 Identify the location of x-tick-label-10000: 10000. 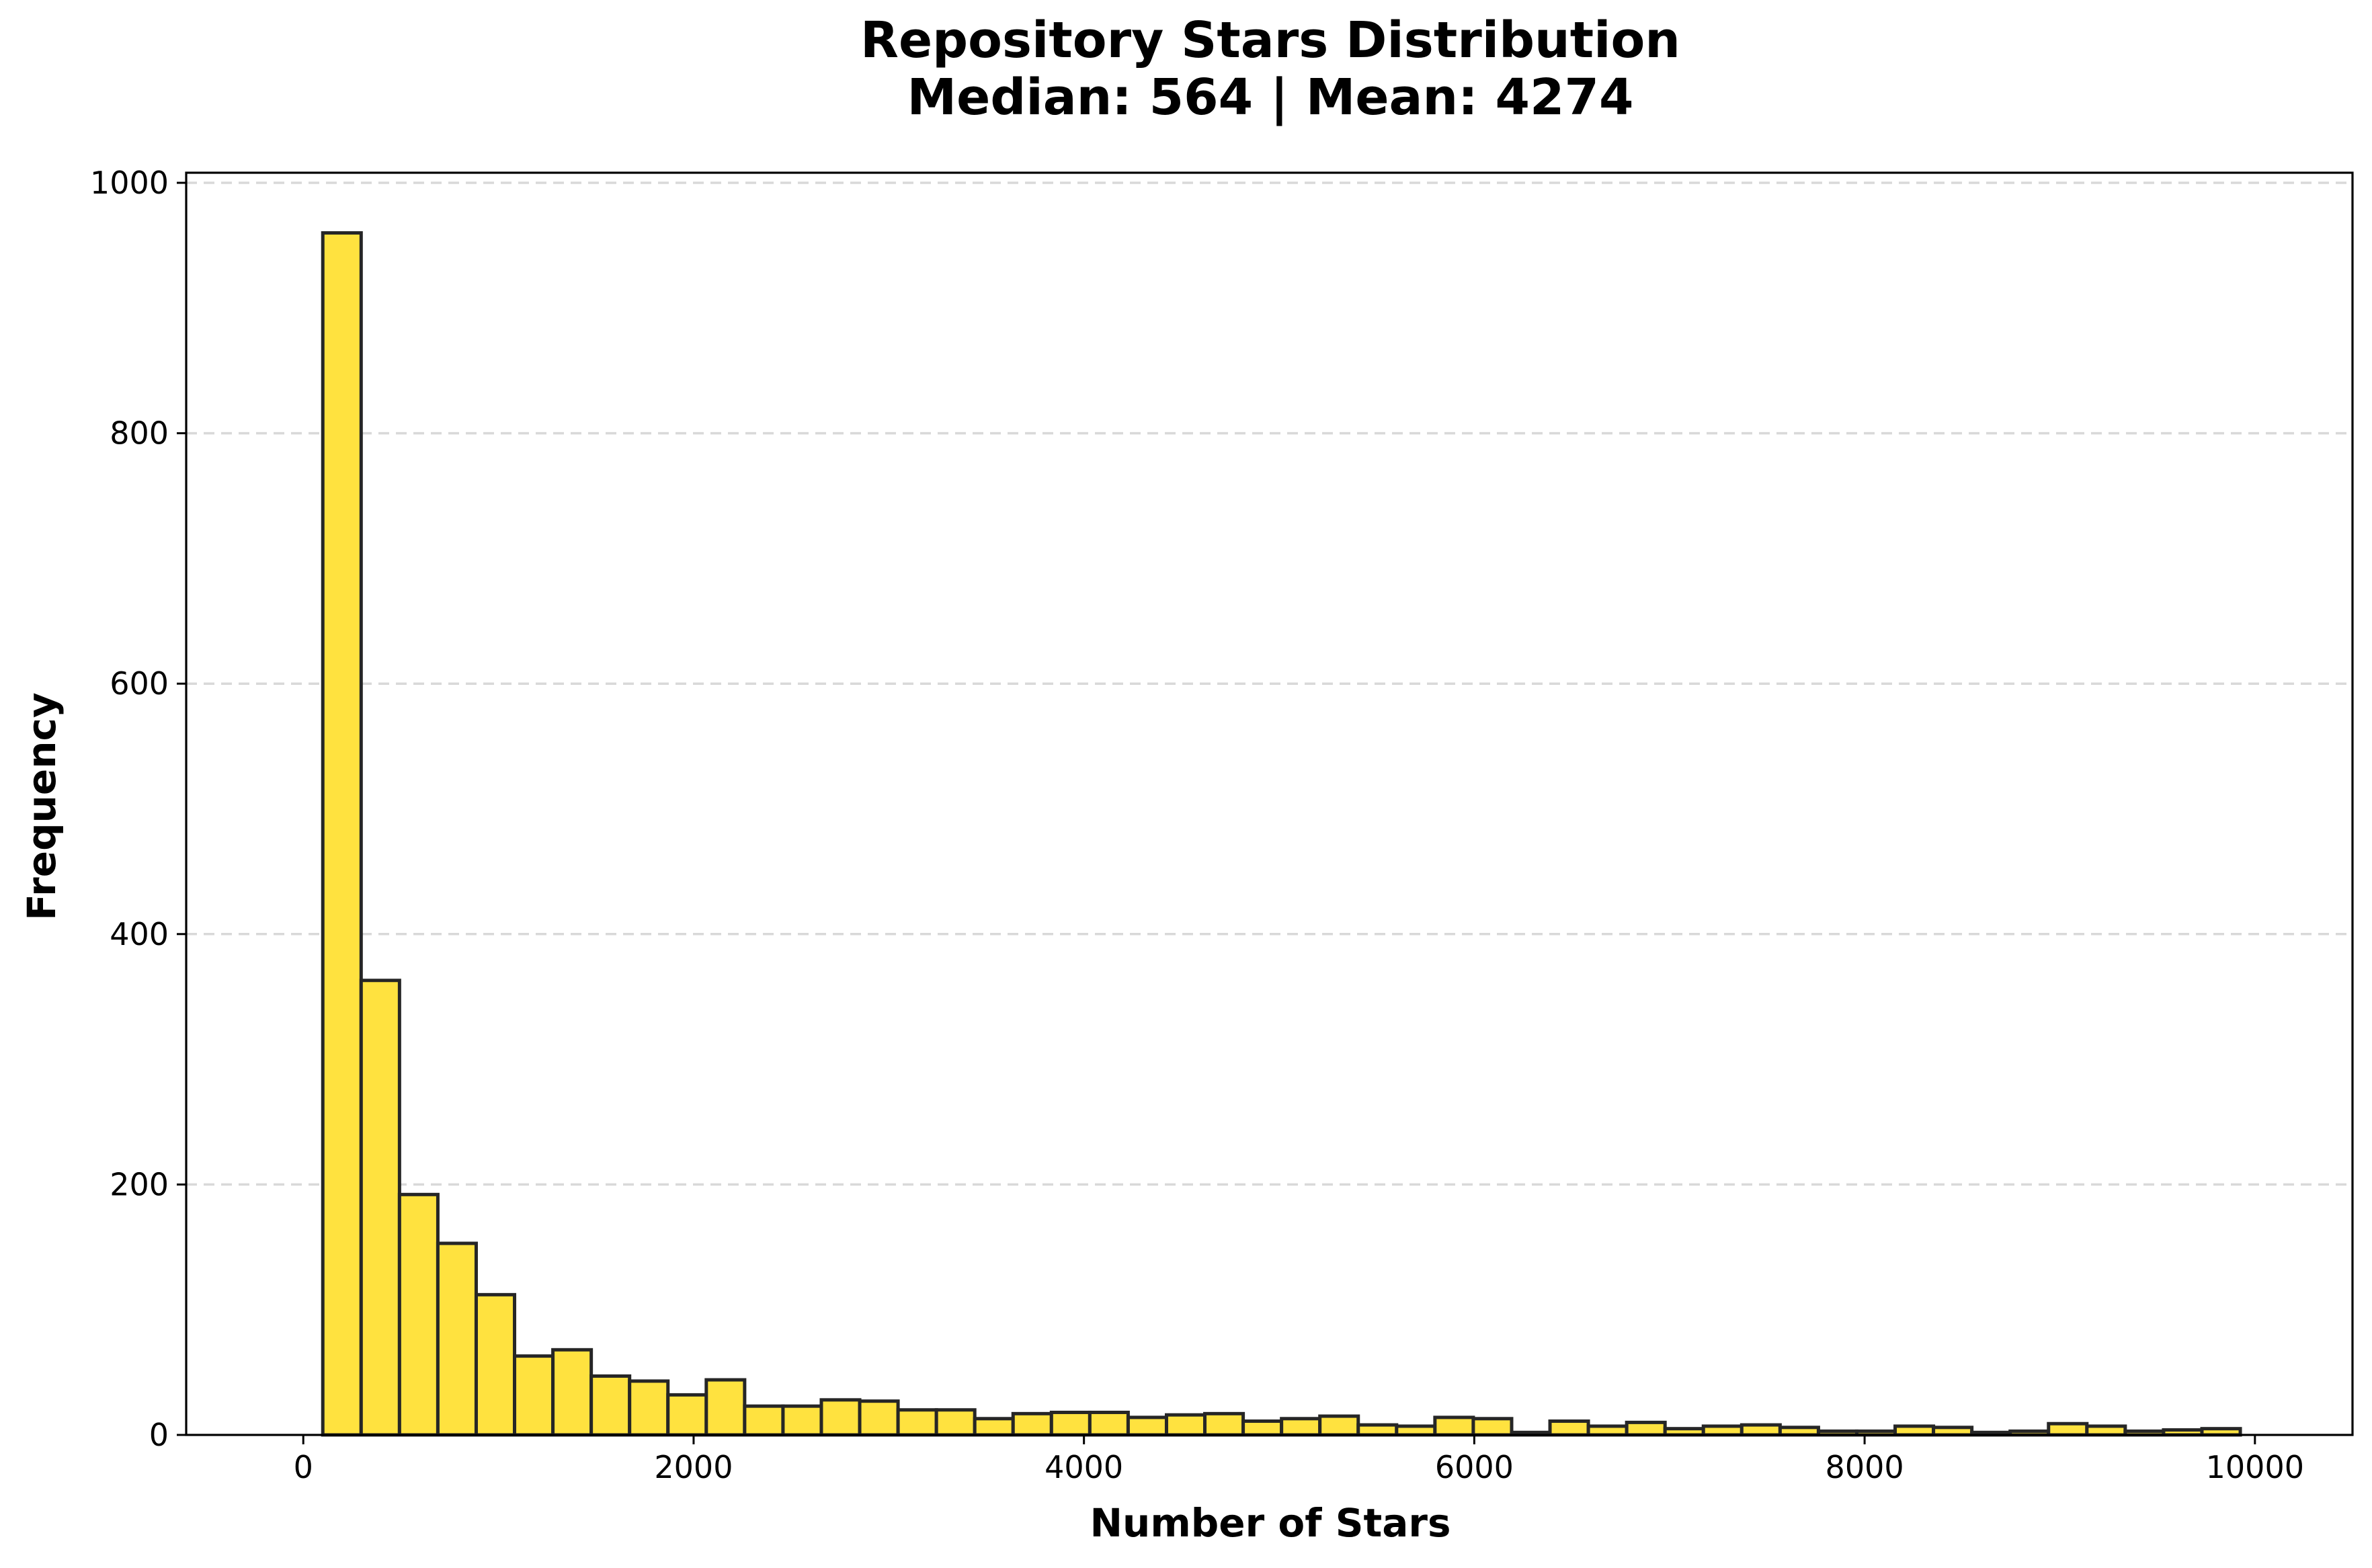
(2255, 1467).